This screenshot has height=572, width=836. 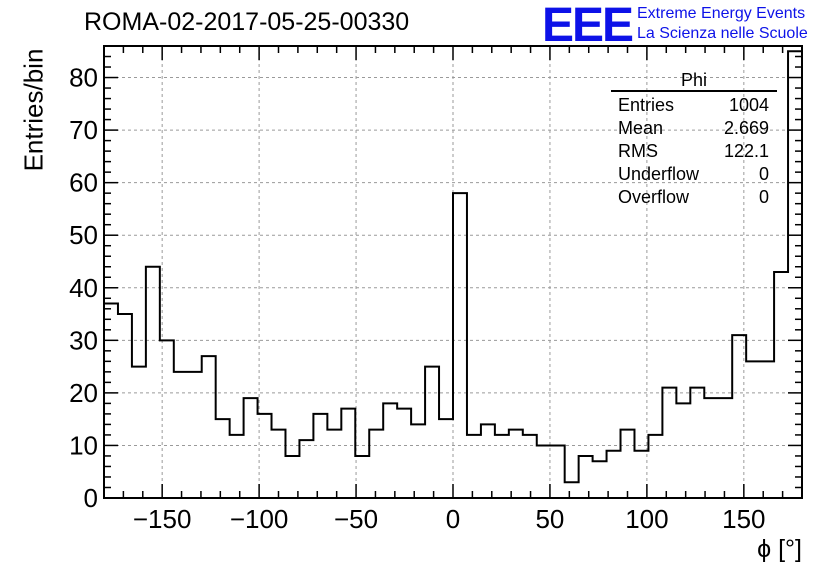 I want to click on stats-row-rms: RMS 122.1, so click(x=694, y=151).